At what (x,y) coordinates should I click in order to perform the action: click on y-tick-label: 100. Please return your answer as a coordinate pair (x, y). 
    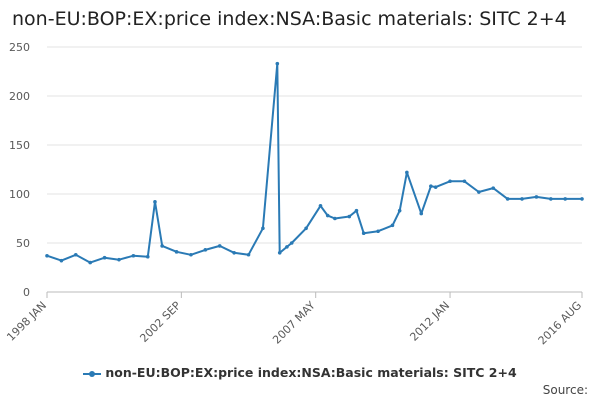
    Looking at the image, I should click on (19, 194).